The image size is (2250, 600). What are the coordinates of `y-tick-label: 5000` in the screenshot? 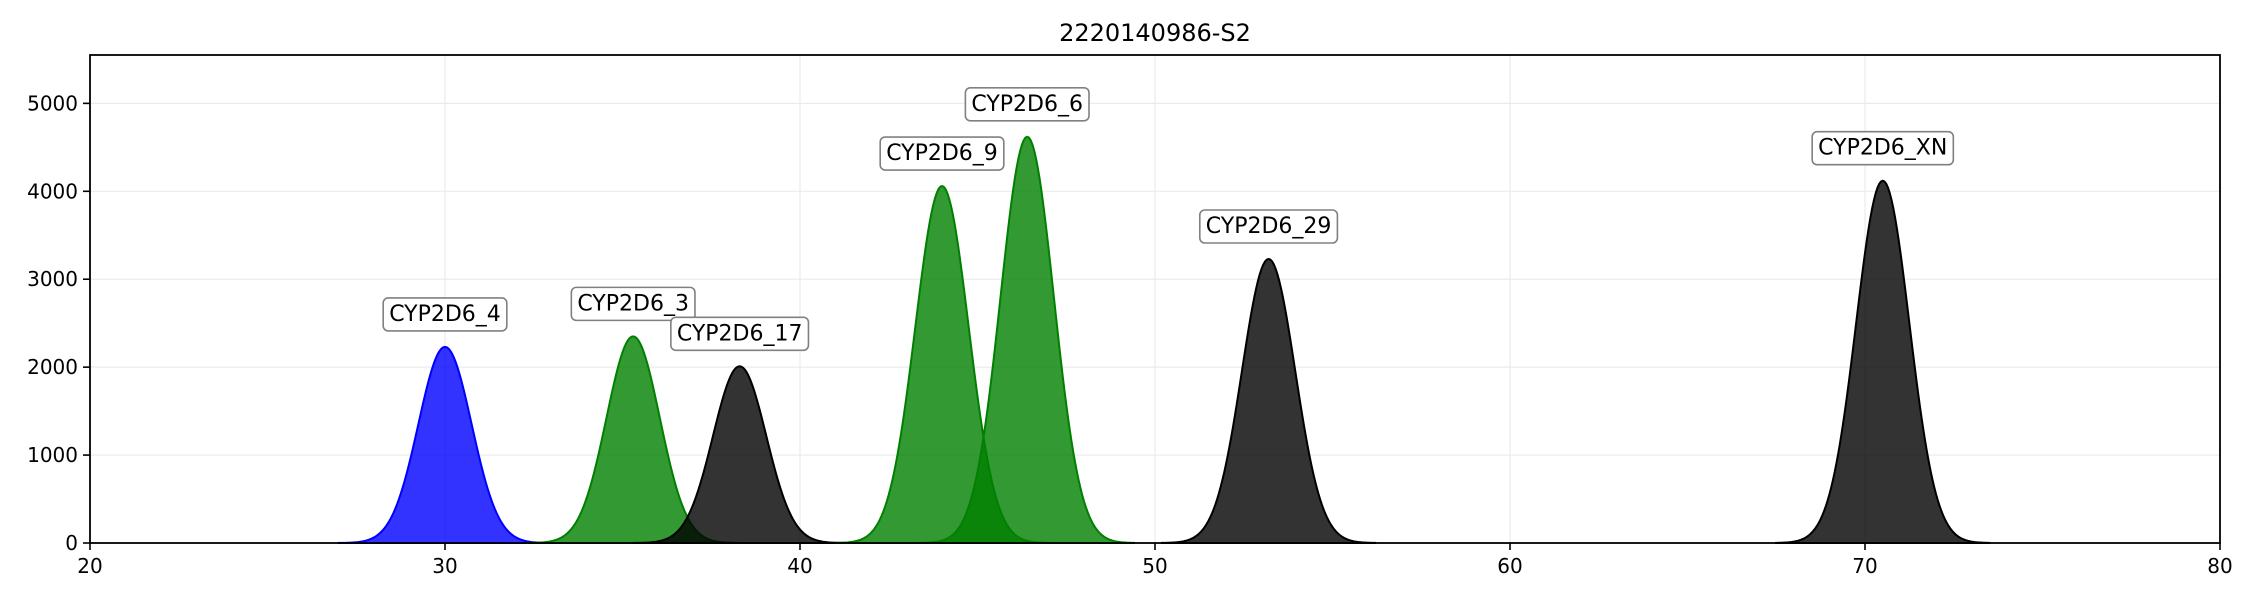 It's located at (52, 103).